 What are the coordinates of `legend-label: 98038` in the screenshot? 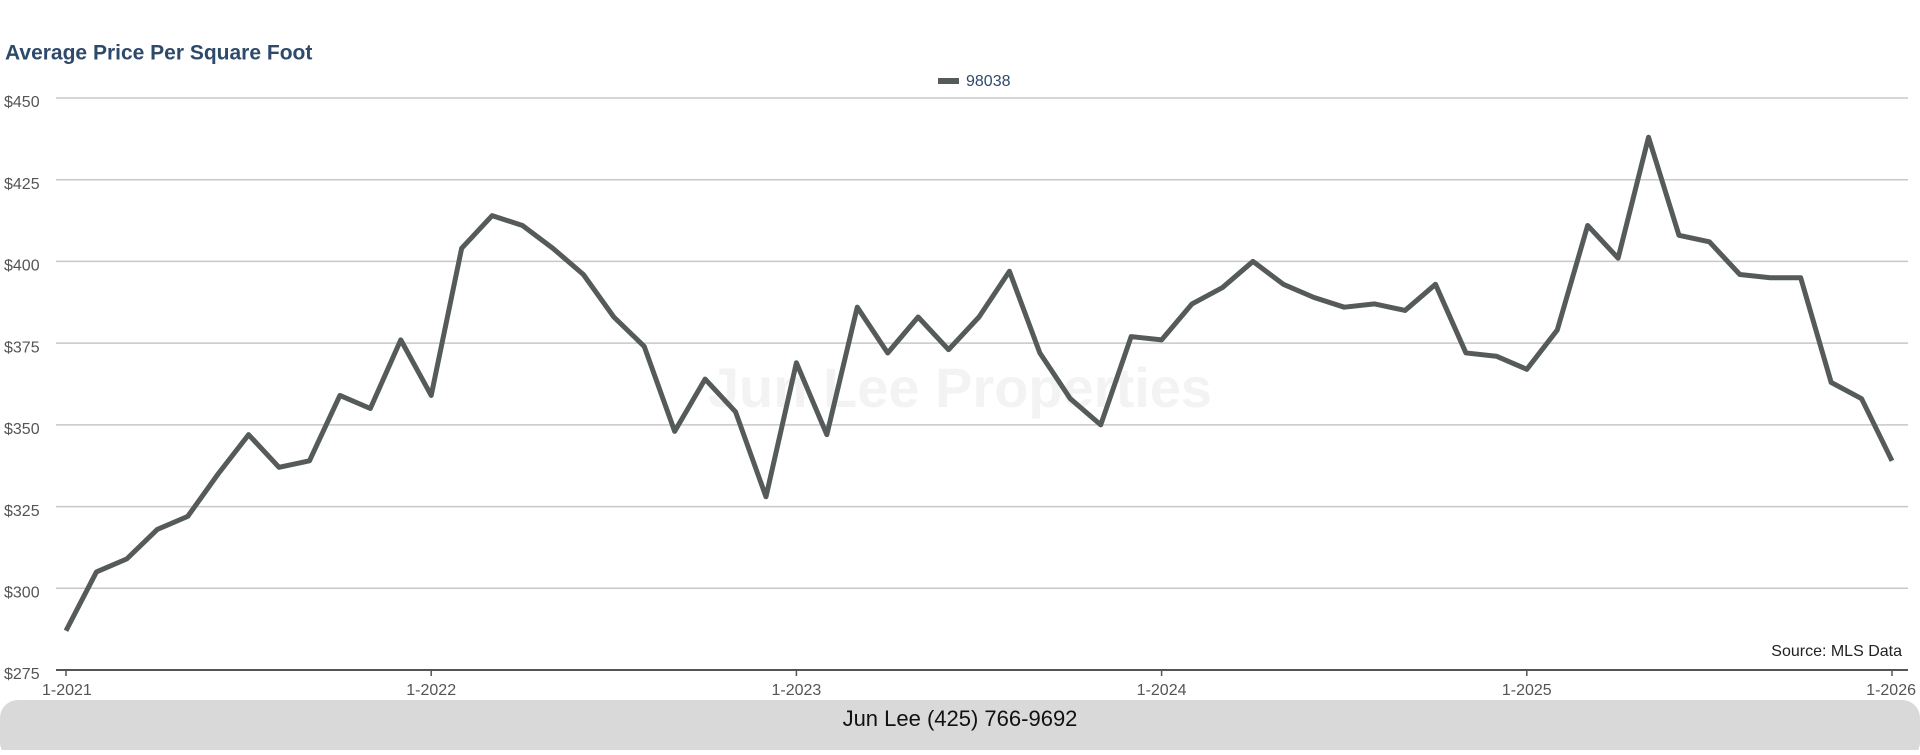 It's located at (988, 81).